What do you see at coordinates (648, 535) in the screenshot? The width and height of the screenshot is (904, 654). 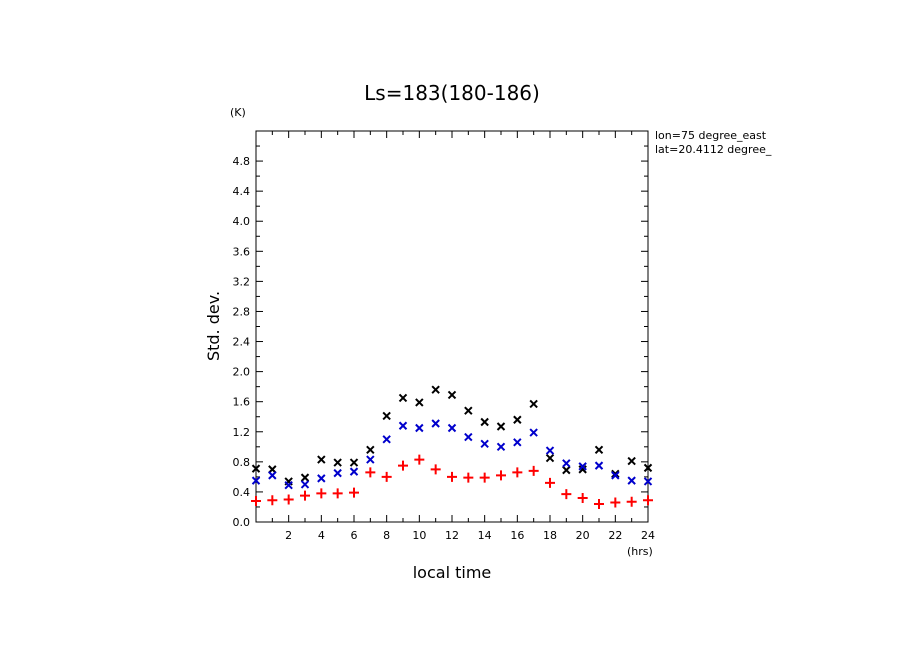 I see `x-tick-label: 24` at bounding box center [648, 535].